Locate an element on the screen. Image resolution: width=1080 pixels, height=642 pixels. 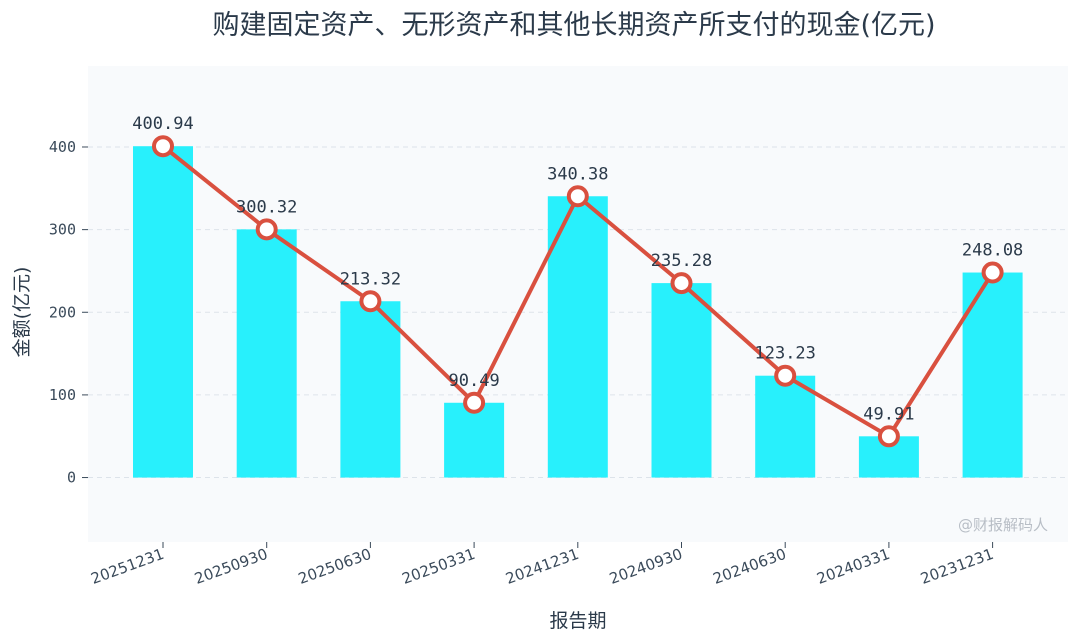
data-label: 213.32 is located at coordinates (370, 279).